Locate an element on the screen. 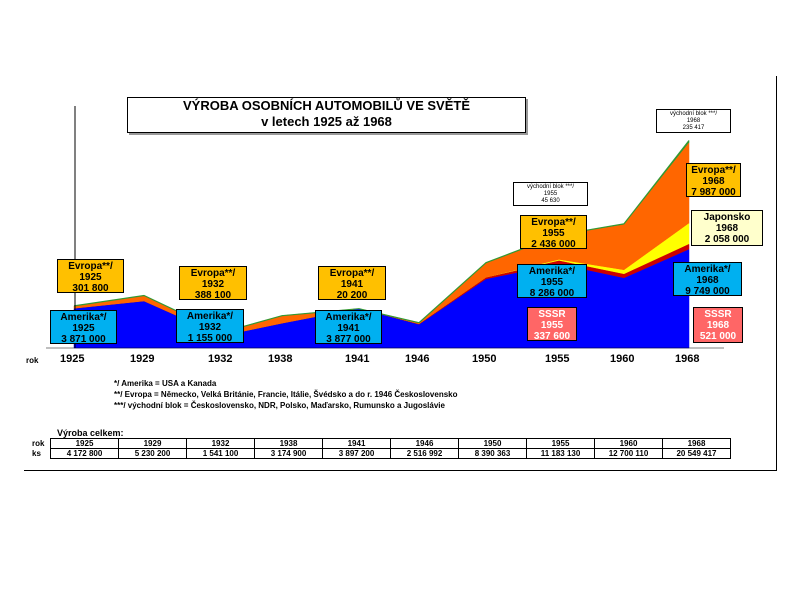 This screenshot has height=600, width=800. totals-year-cell: 1946 is located at coordinates (424, 443).